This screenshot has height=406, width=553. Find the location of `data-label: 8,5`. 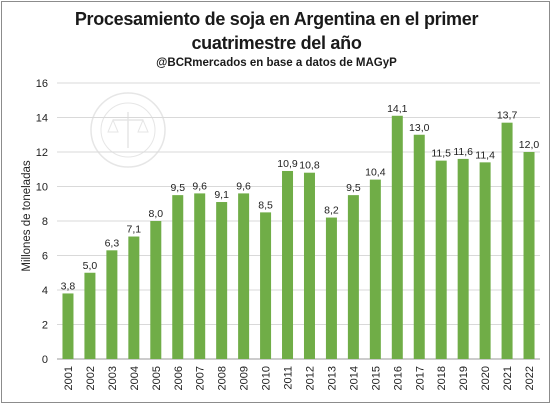

data-label: 8,5 is located at coordinates (265, 205).